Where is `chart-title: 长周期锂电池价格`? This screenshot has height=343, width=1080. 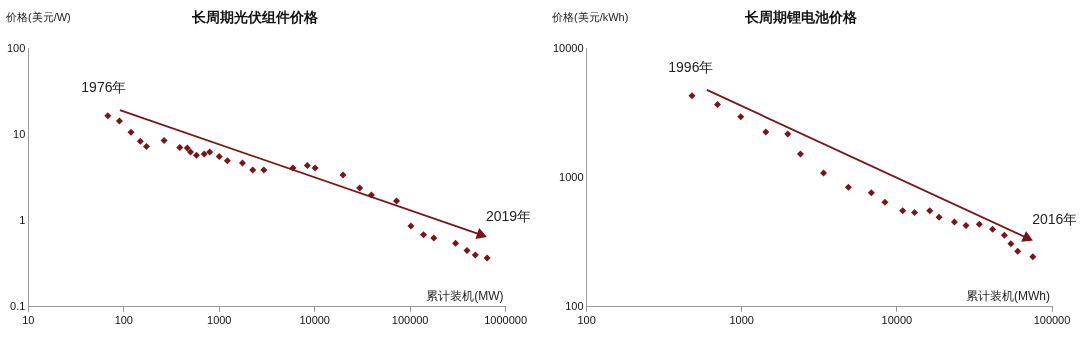
chart-title: 长周期锂电池价格 is located at coordinates (801, 17).